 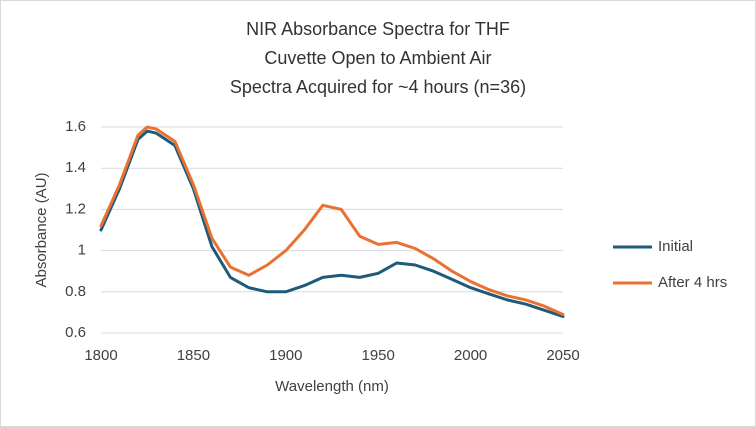 What do you see at coordinates (75, 332) in the screenshot?
I see `y-tick-label: 0.6` at bounding box center [75, 332].